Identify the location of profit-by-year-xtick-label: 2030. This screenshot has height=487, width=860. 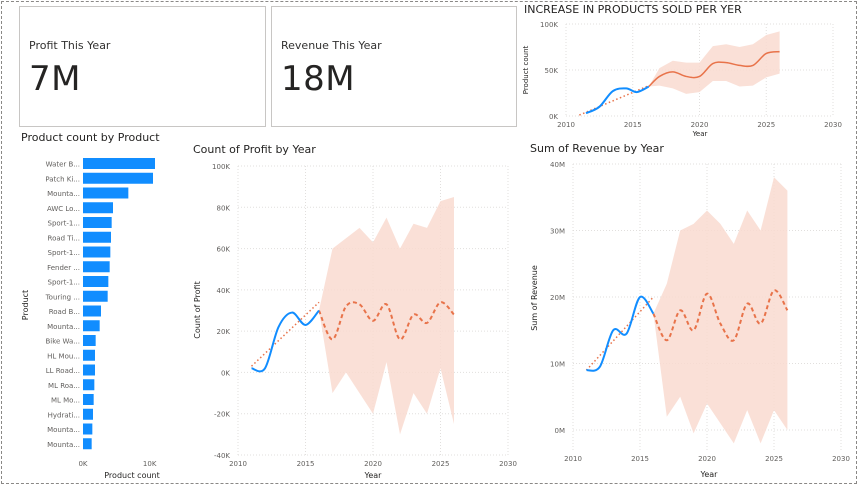
(508, 464).